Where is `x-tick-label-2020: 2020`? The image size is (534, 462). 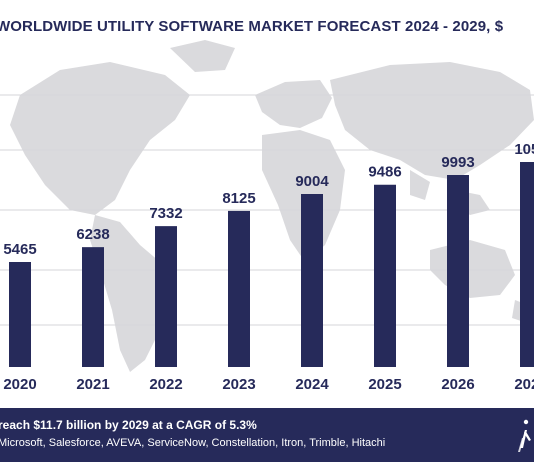 x-tick-label-2020: 2020 is located at coordinates (19, 384).